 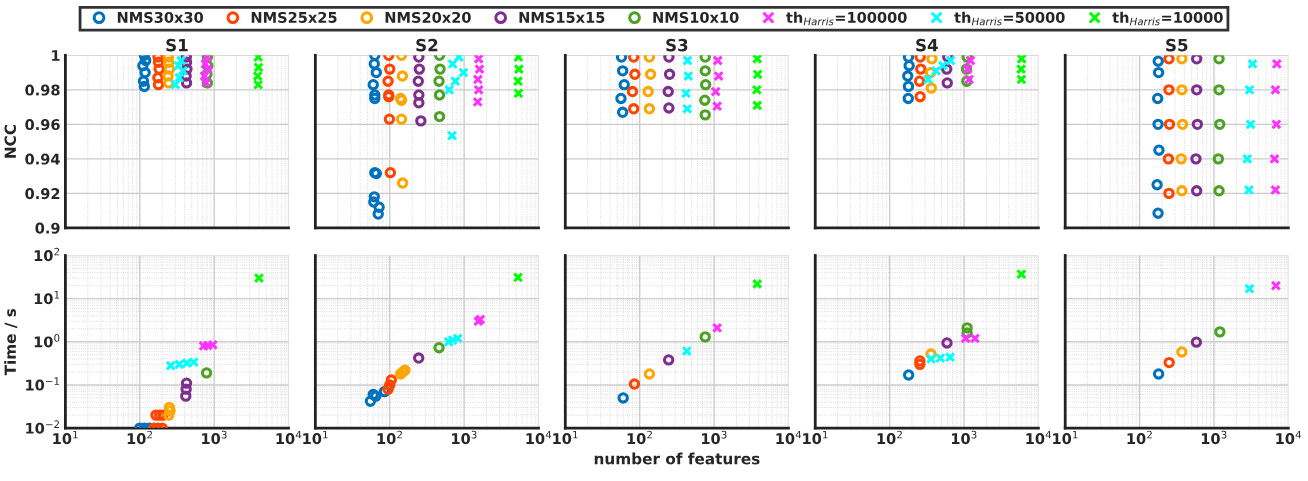 I want to click on chart-title: S5, so click(x=1177, y=45).